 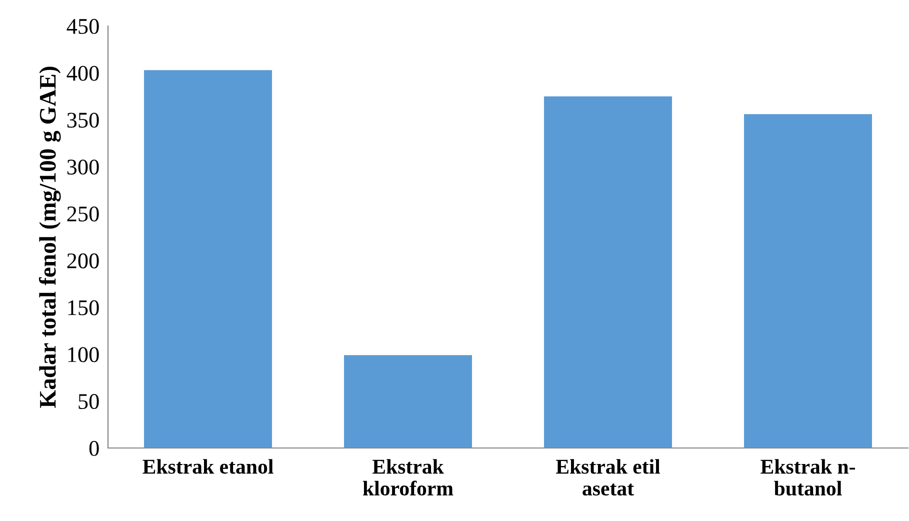 What do you see at coordinates (49, 237) in the screenshot?
I see `y-axis-title: Kadar total fenol (mg/100 g GAE)` at bounding box center [49, 237].